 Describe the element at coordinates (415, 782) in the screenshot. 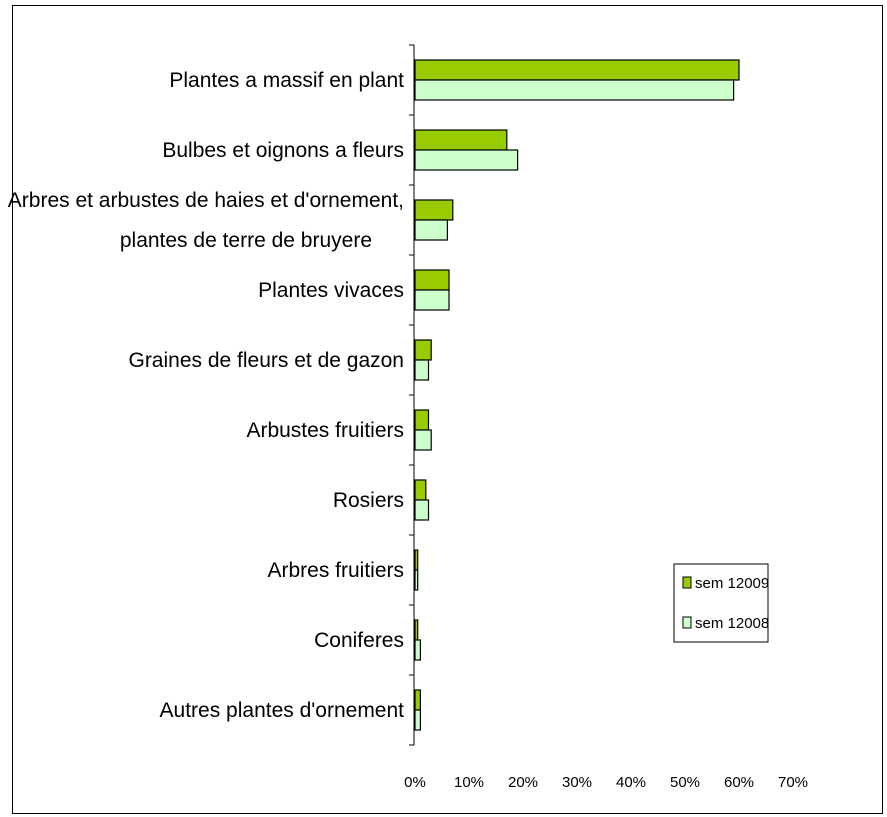

I see `x-tick-label: 0%` at that location.